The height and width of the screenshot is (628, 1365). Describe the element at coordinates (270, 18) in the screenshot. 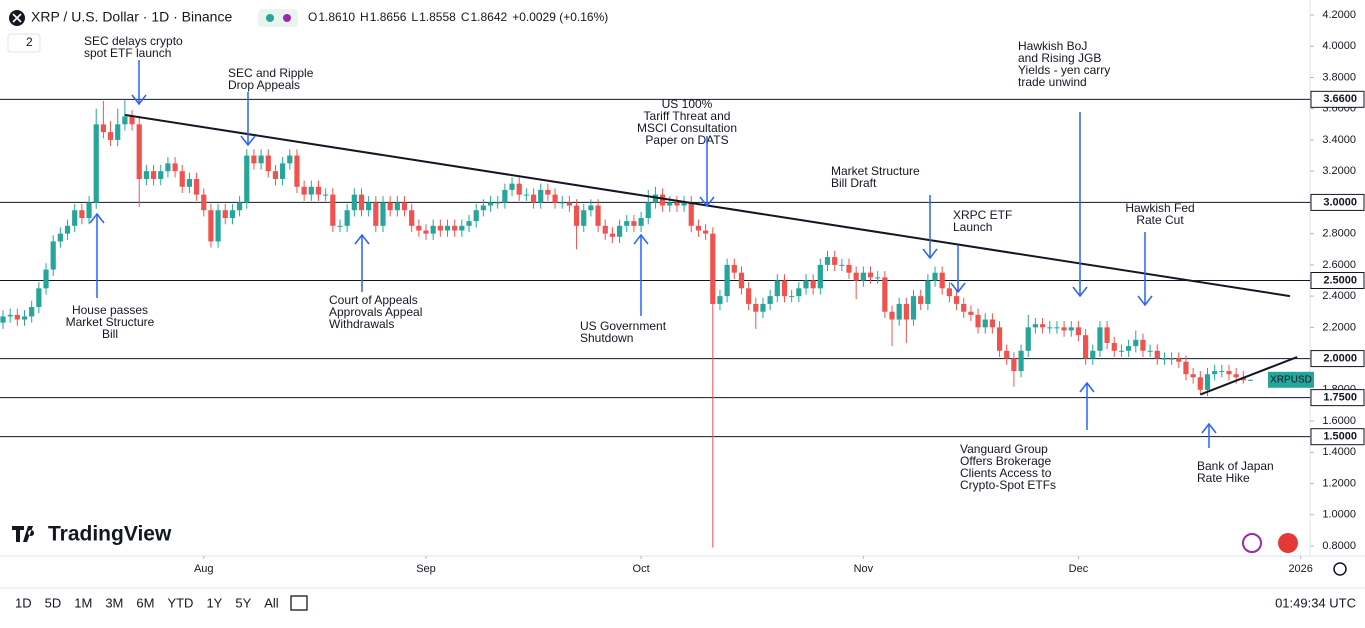

I see `status-dot` at that location.